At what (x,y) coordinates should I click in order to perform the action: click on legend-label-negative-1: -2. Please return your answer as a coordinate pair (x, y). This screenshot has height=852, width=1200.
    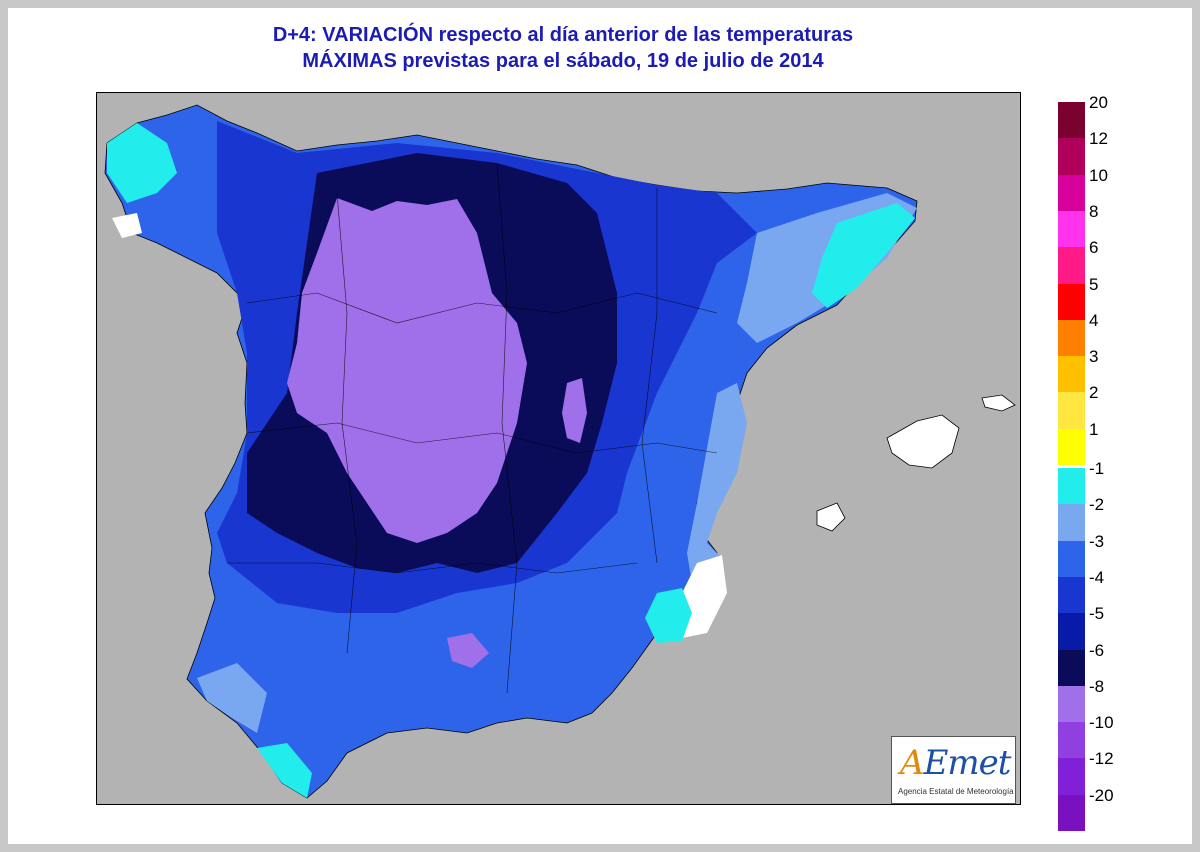
    Looking at the image, I should click on (1097, 505).